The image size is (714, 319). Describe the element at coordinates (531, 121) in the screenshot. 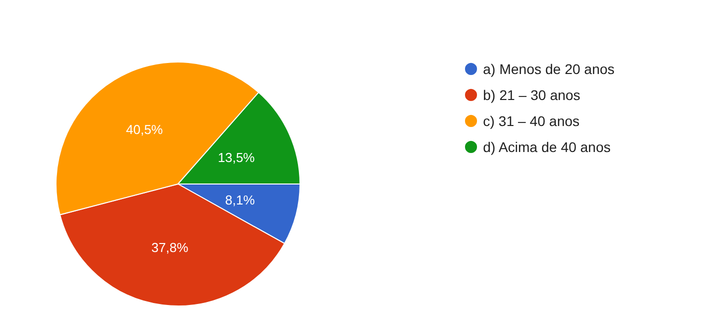

I see `legend-label: c) 31 – 40 anos` at that location.